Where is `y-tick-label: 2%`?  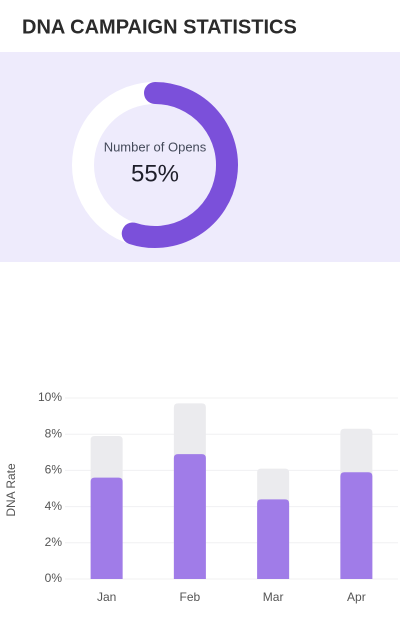 y-tick-label: 2% is located at coordinates (54, 542).